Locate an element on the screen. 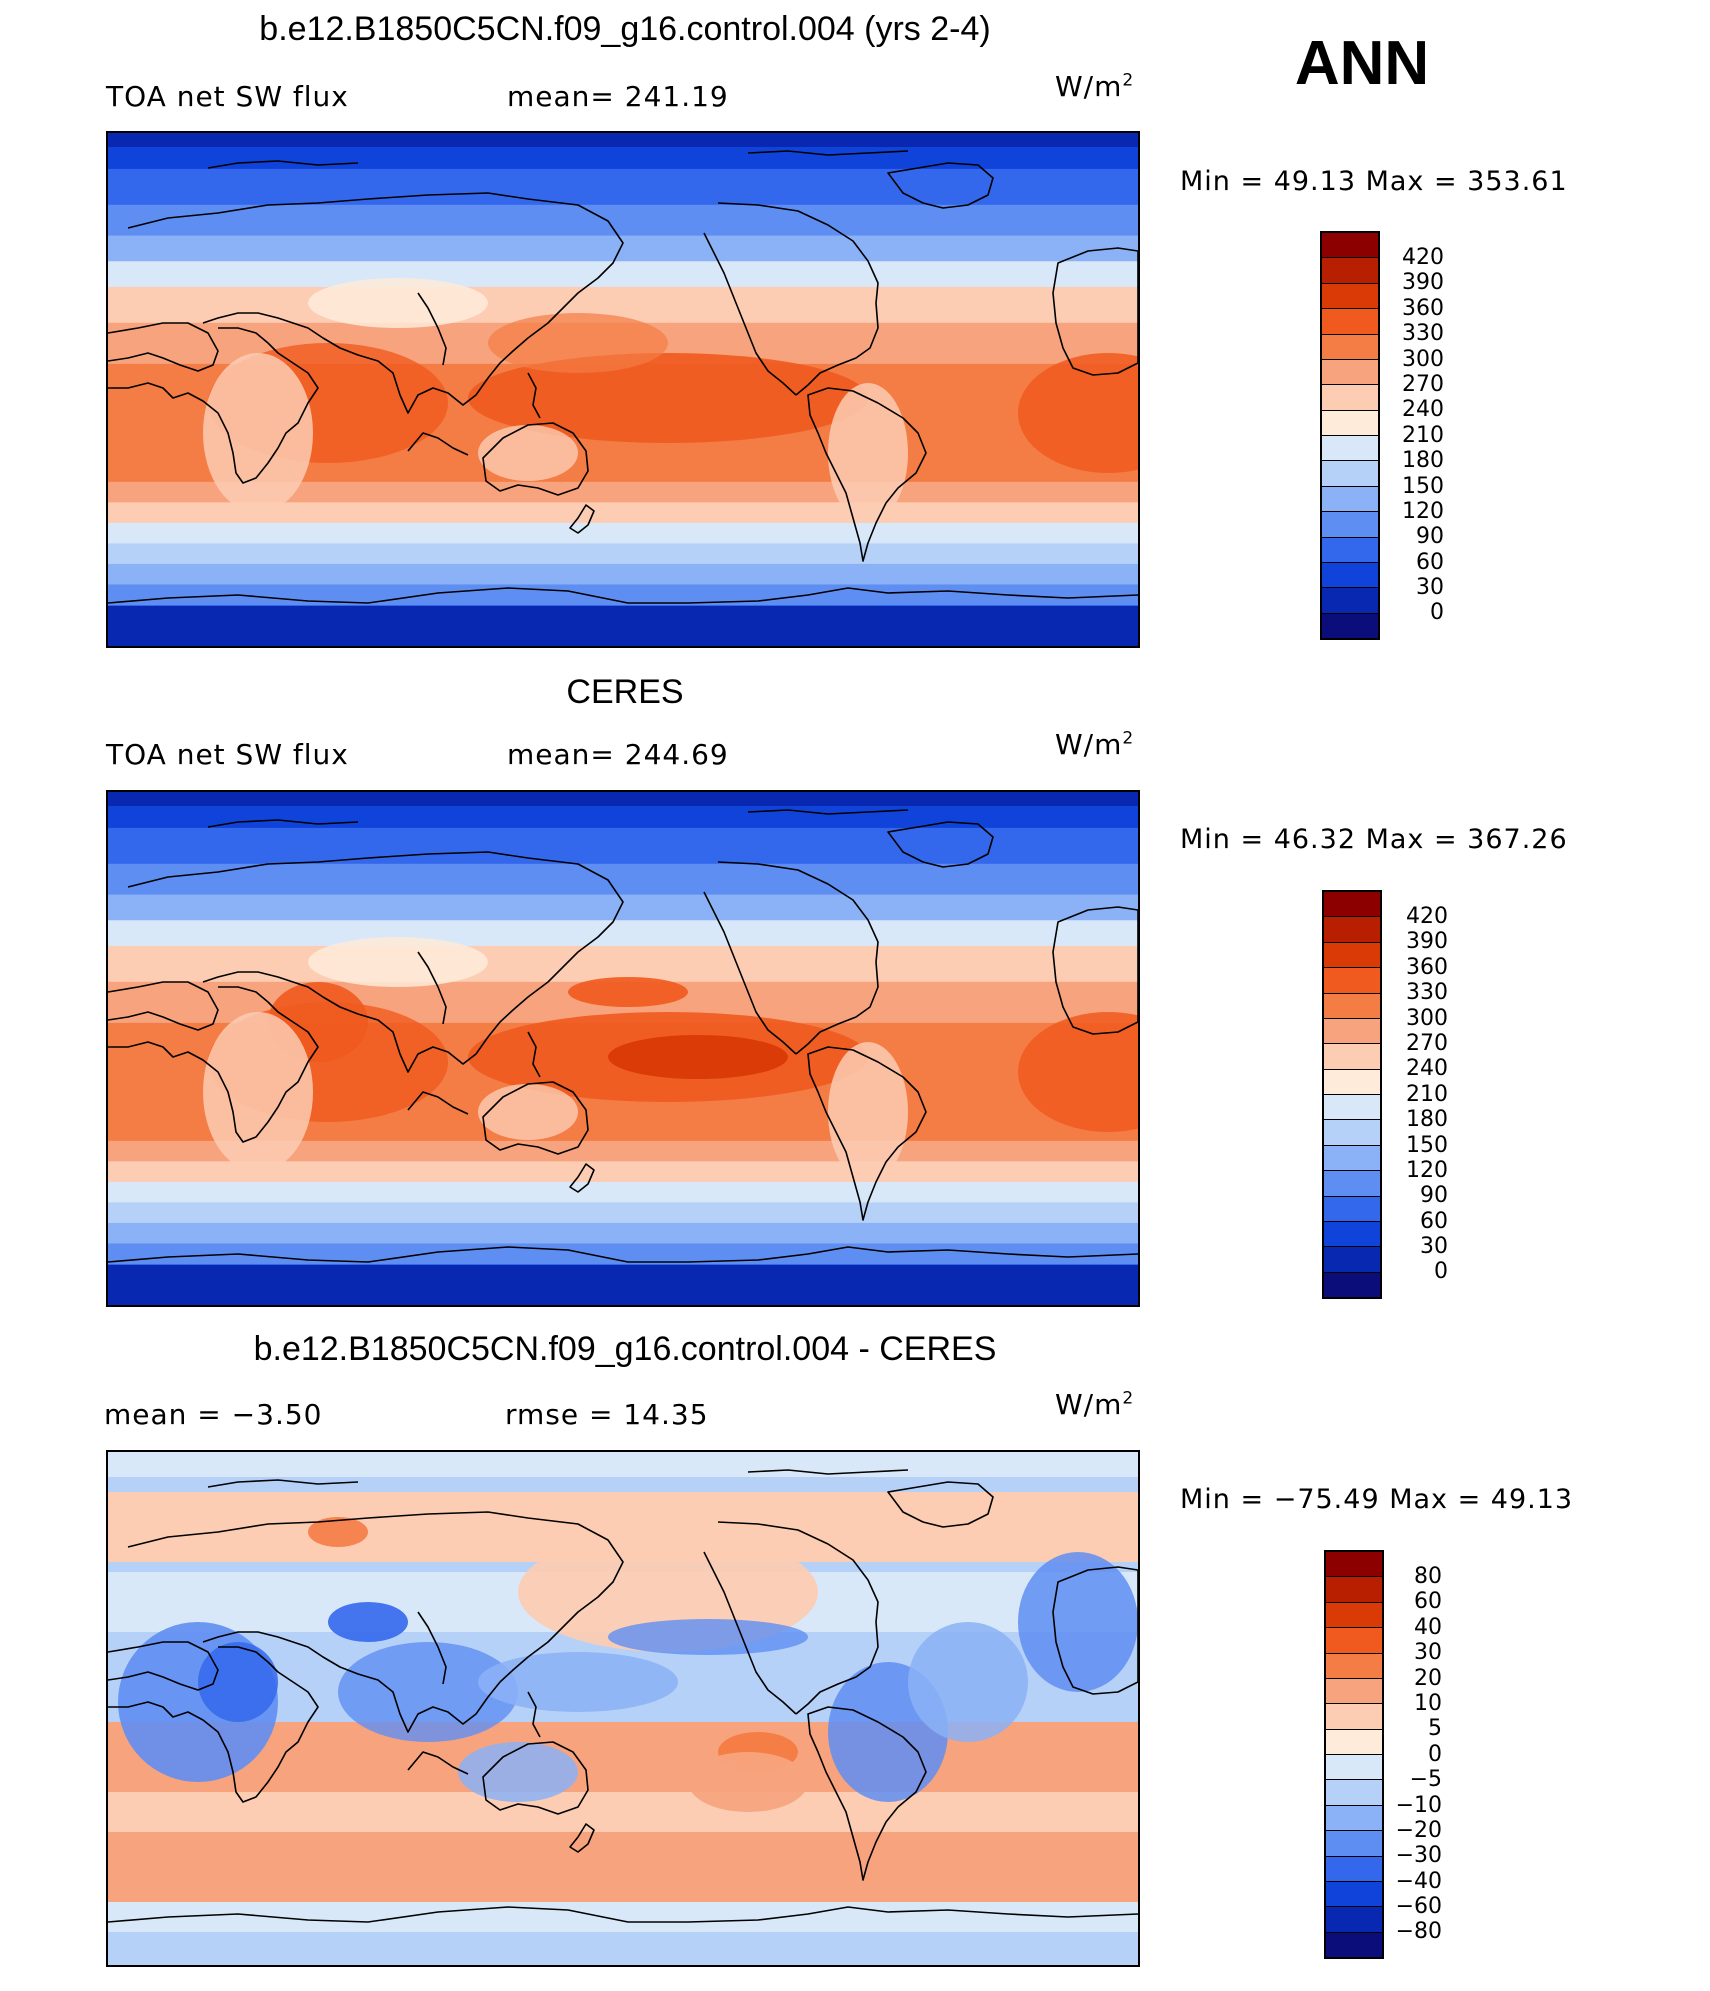 The image size is (1710, 1991). panel-3-minmax: Min = −75.49 Max = 49.13 is located at coordinates (1377, 1499).